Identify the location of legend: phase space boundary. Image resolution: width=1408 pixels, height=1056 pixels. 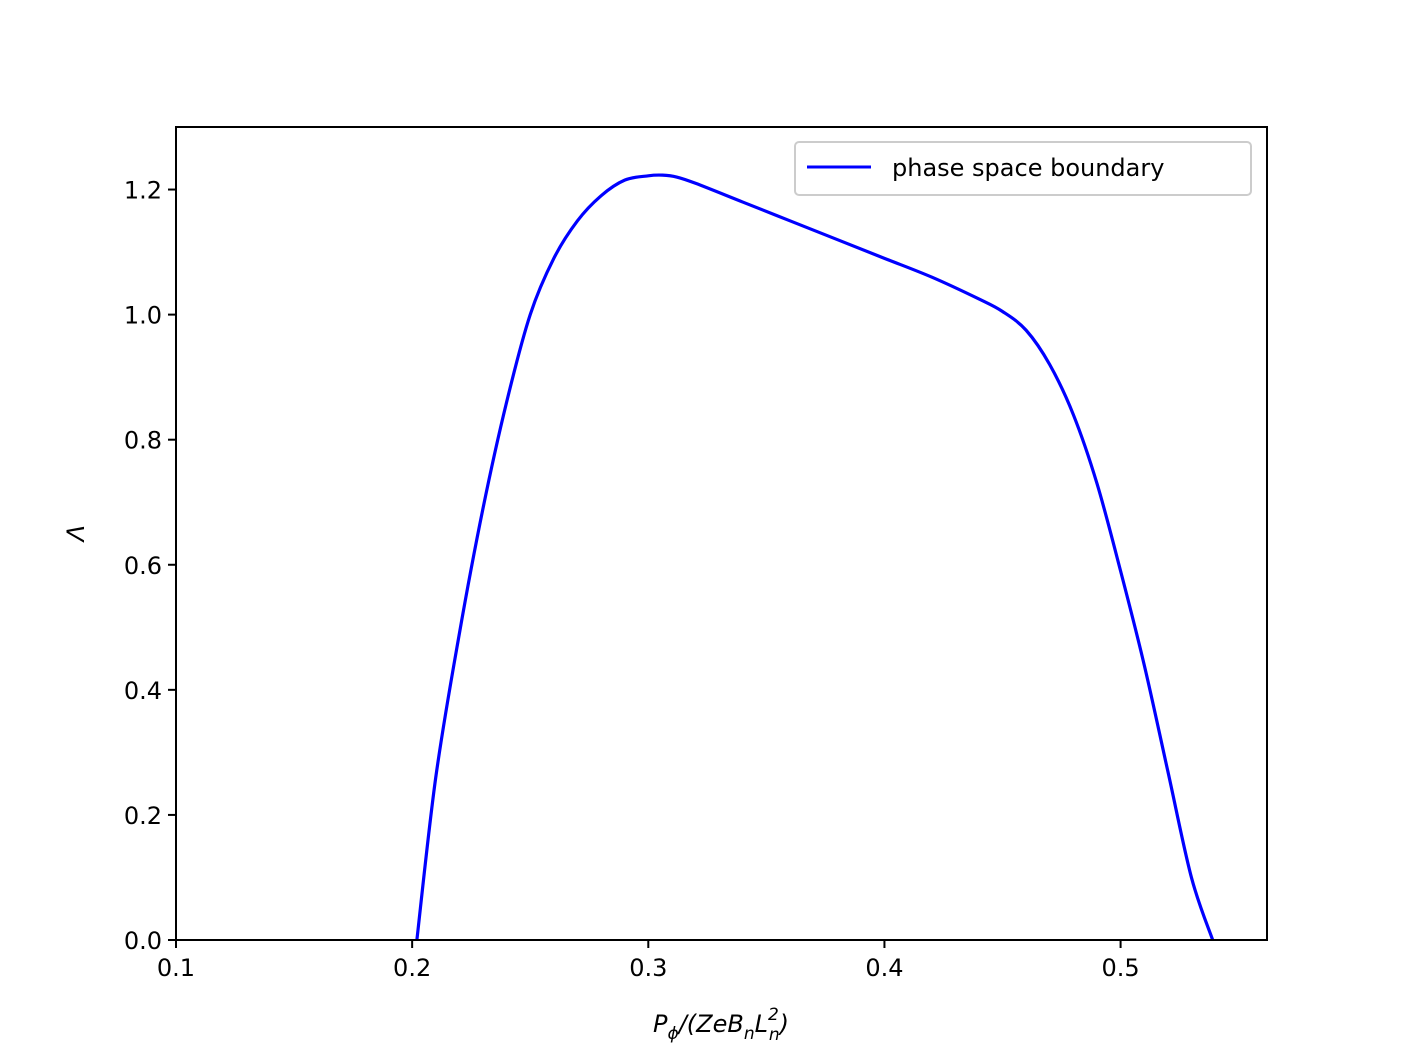
(1023, 168).